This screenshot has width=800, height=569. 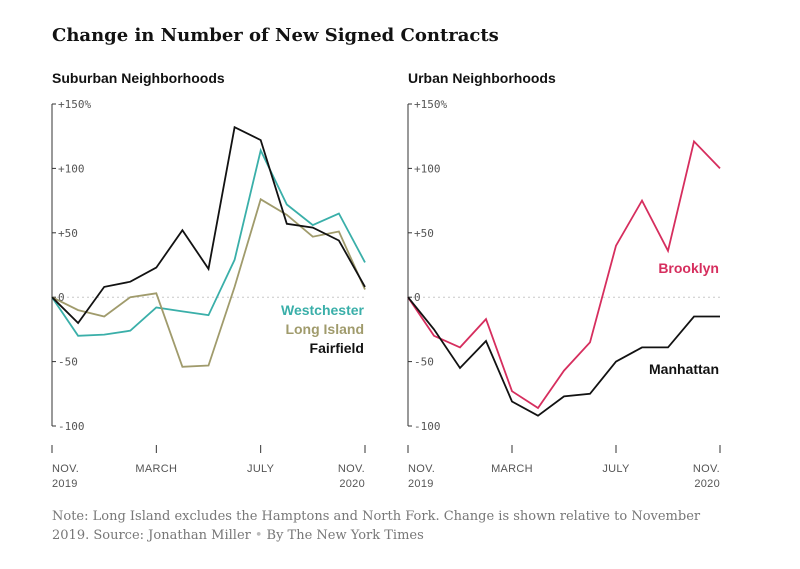 I want to click on series-label-long-island: Long Island, so click(x=324, y=329).